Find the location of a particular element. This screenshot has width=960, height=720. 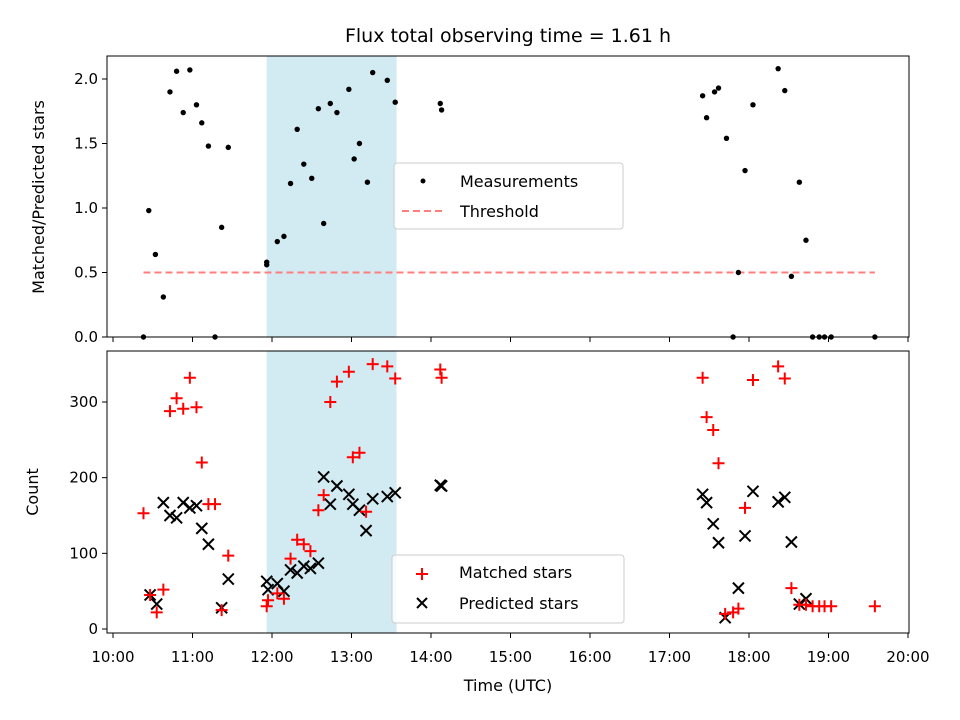

count-y-tick-label: 0 is located at coordinates (93, 629).